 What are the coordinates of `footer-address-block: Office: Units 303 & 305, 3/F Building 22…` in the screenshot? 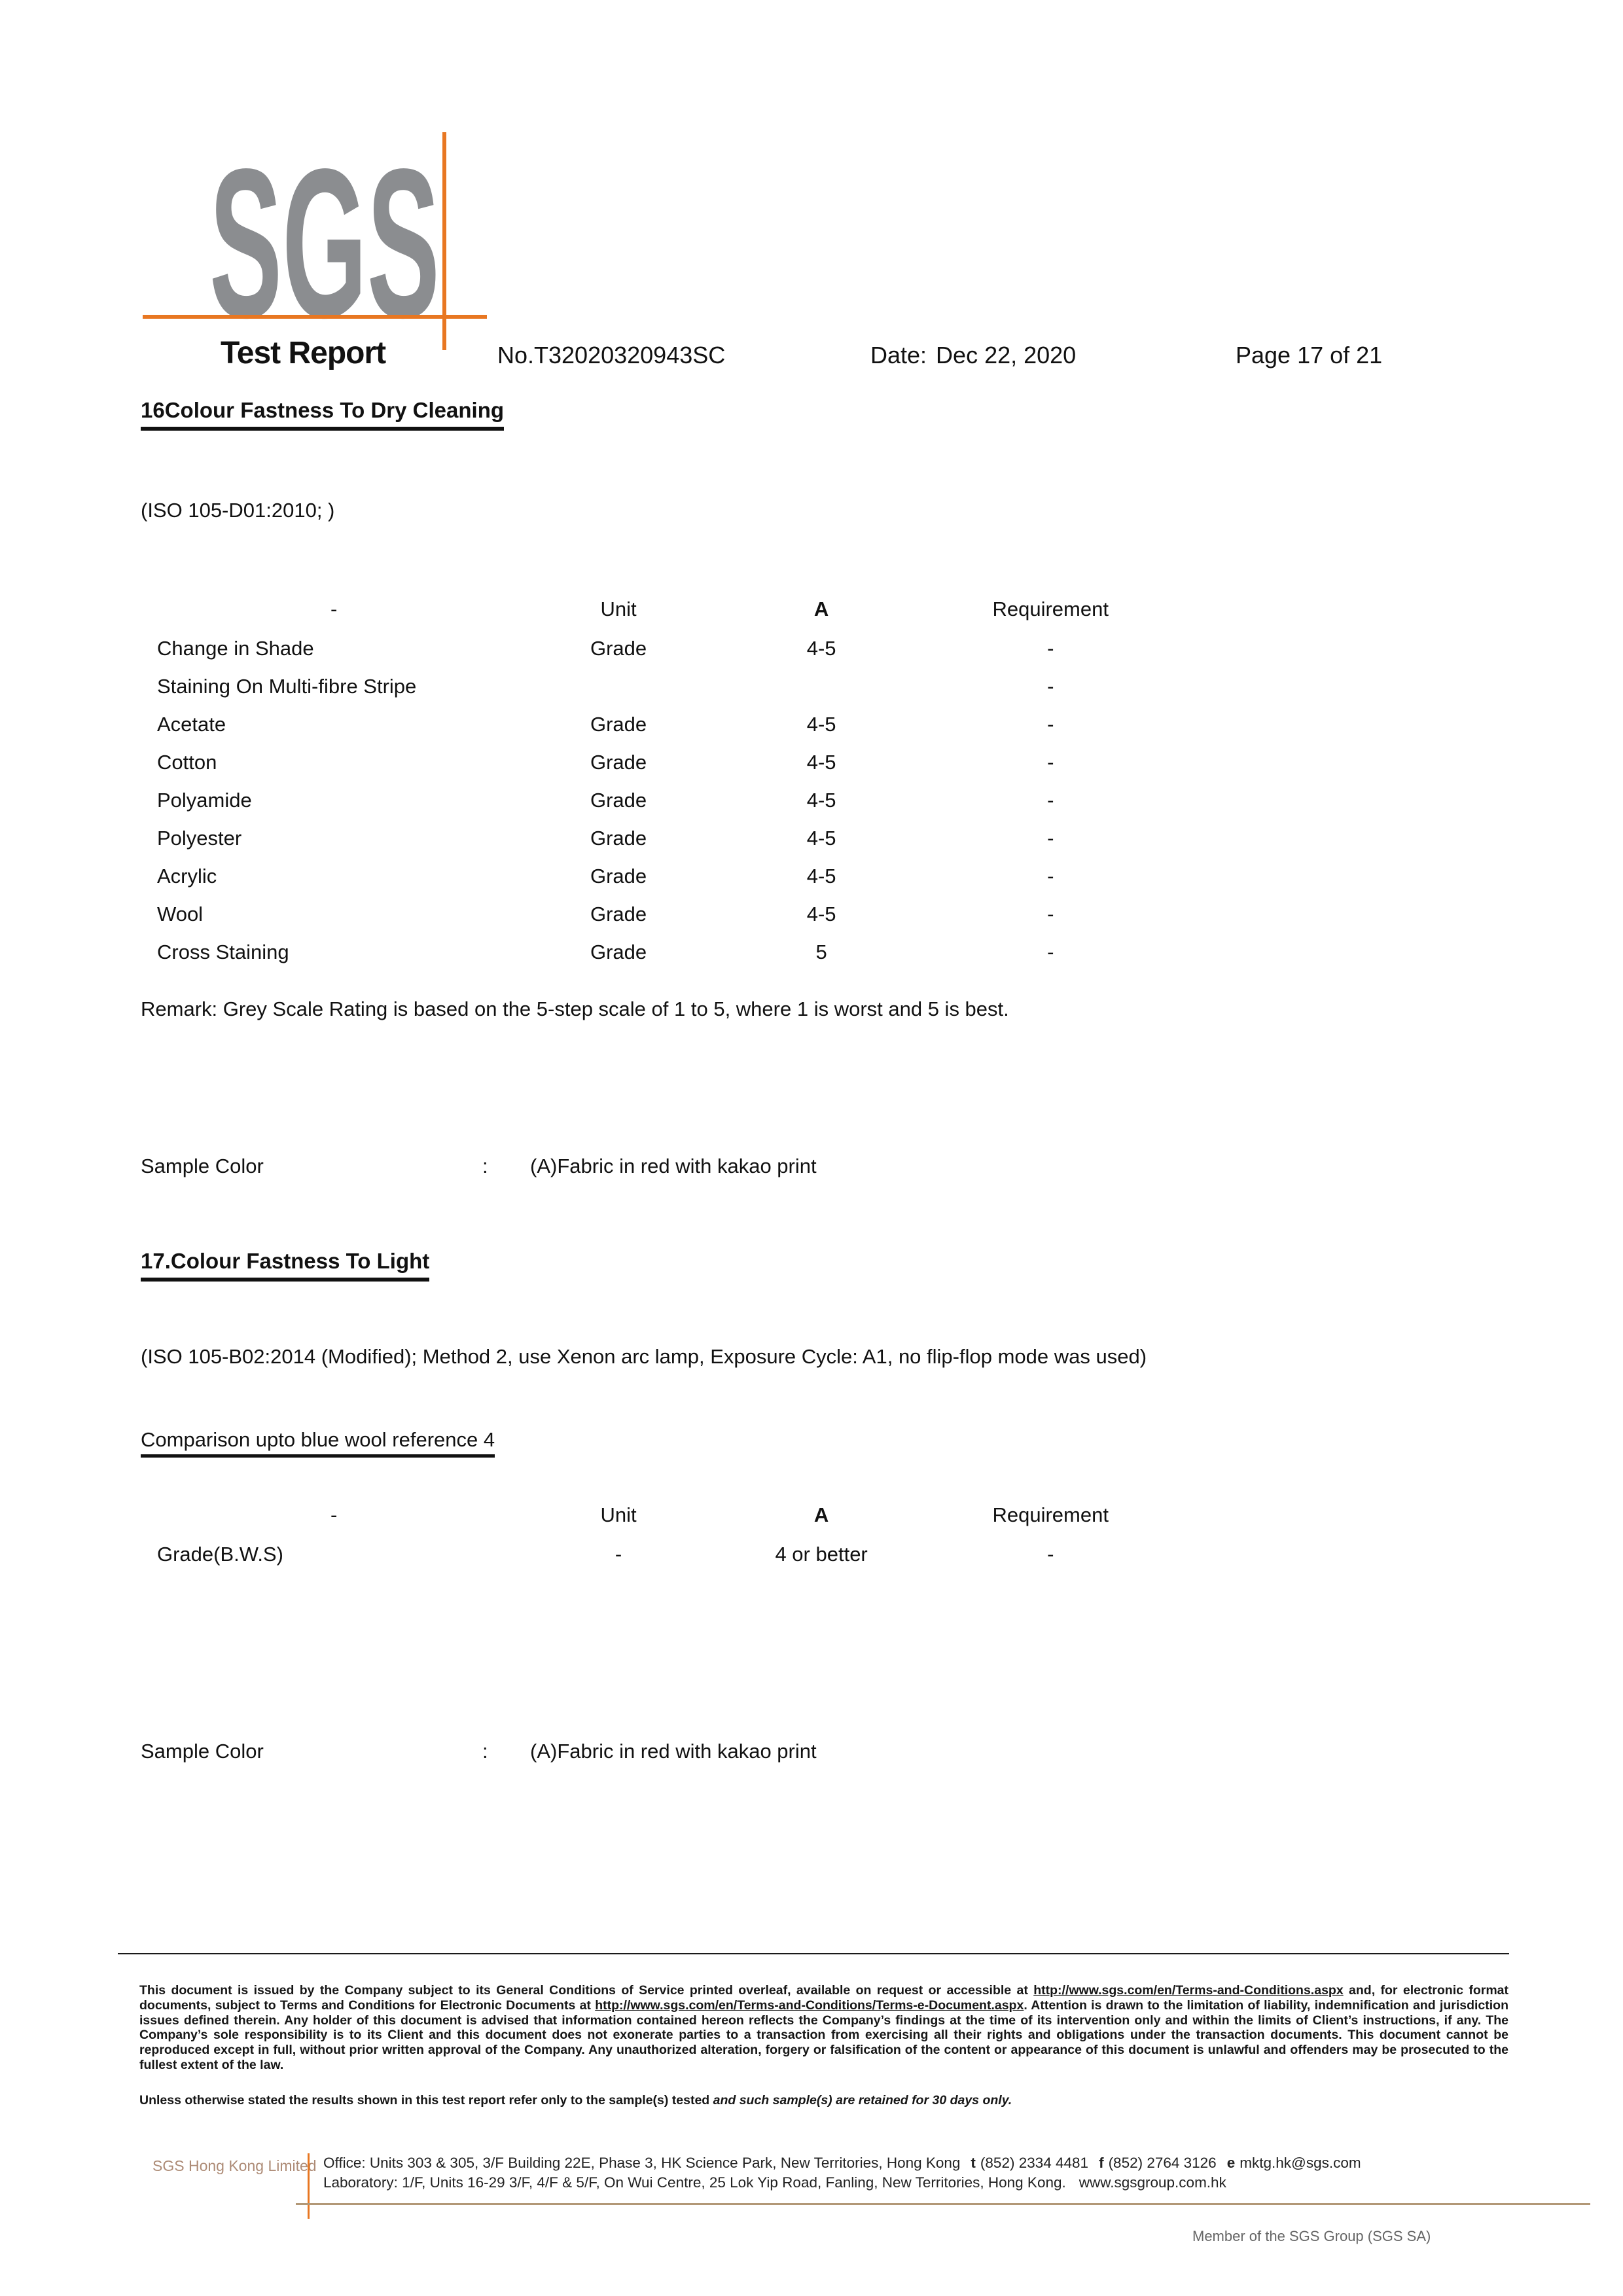 It's located at (842, 2173).